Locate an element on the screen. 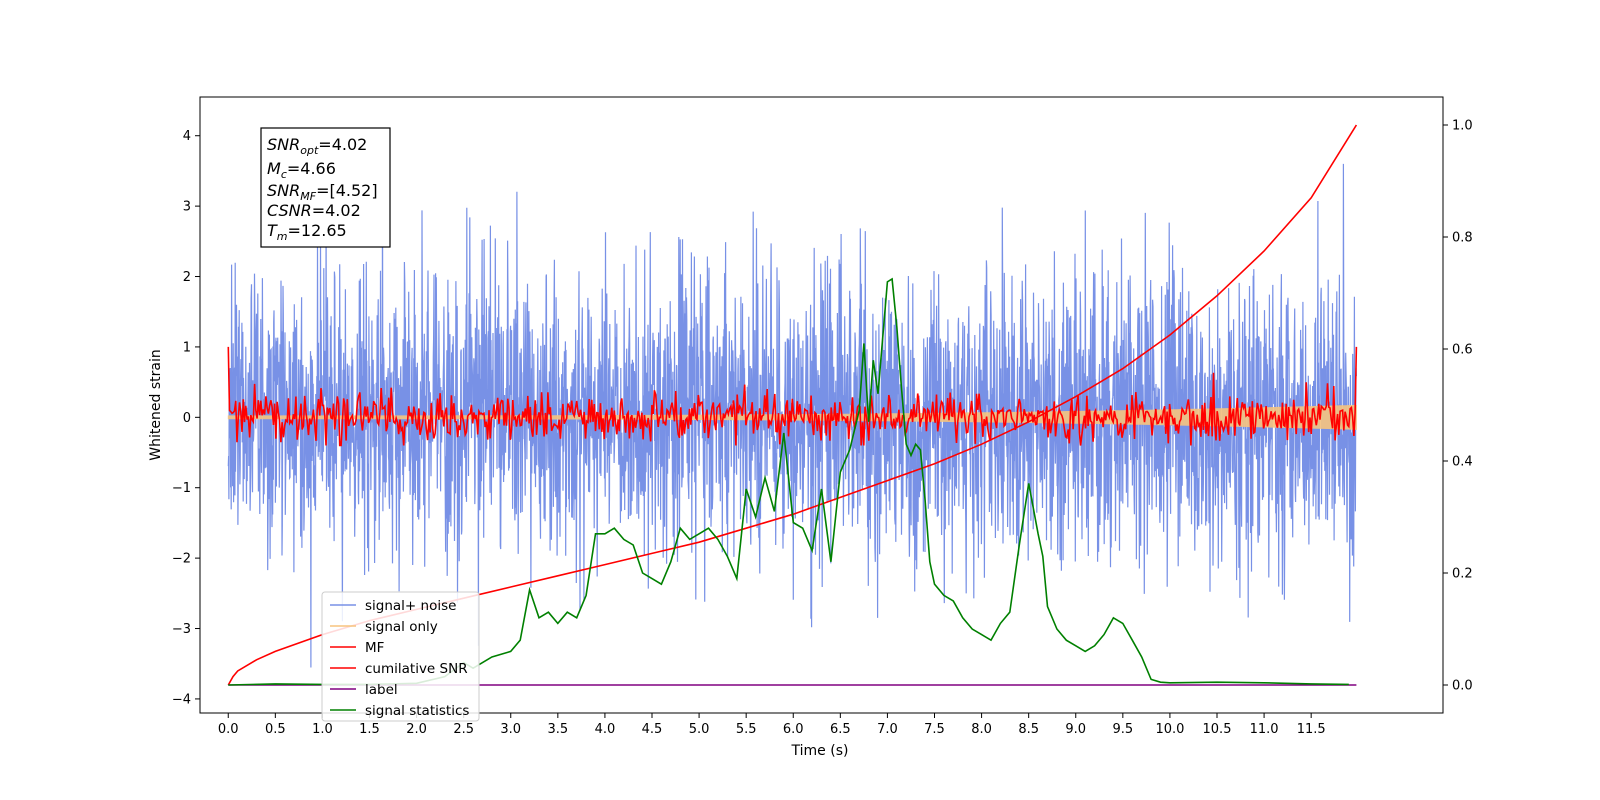  x-tick-label: 0.0 is located at coordinates (228, 729).